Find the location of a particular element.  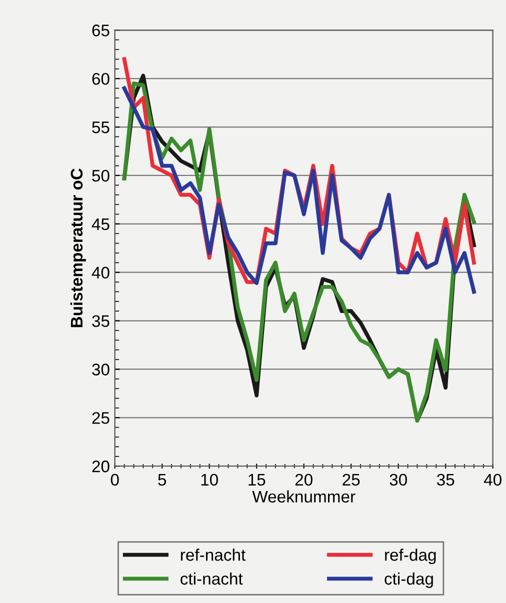

y-tick-label: 35 is located at coordinates (101, 321).